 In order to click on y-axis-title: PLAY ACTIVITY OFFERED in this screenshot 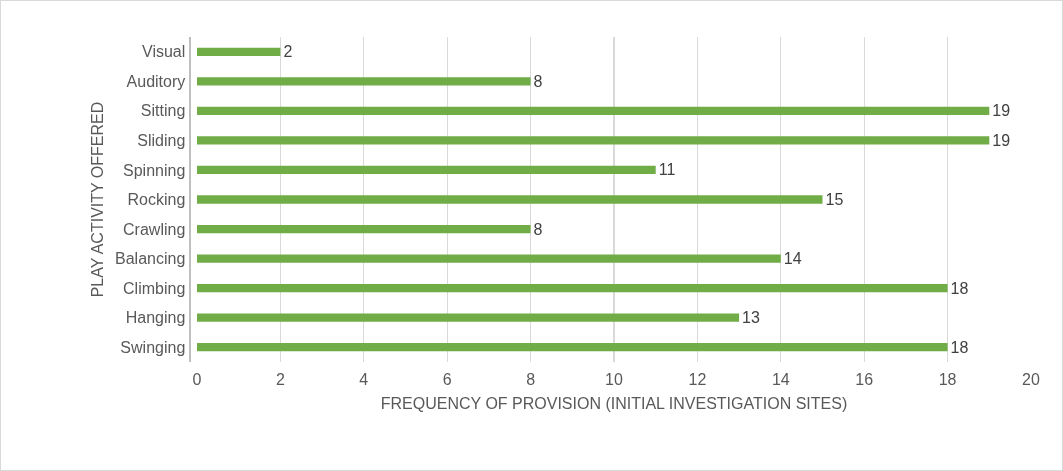, I will do `click(97, 199)`.